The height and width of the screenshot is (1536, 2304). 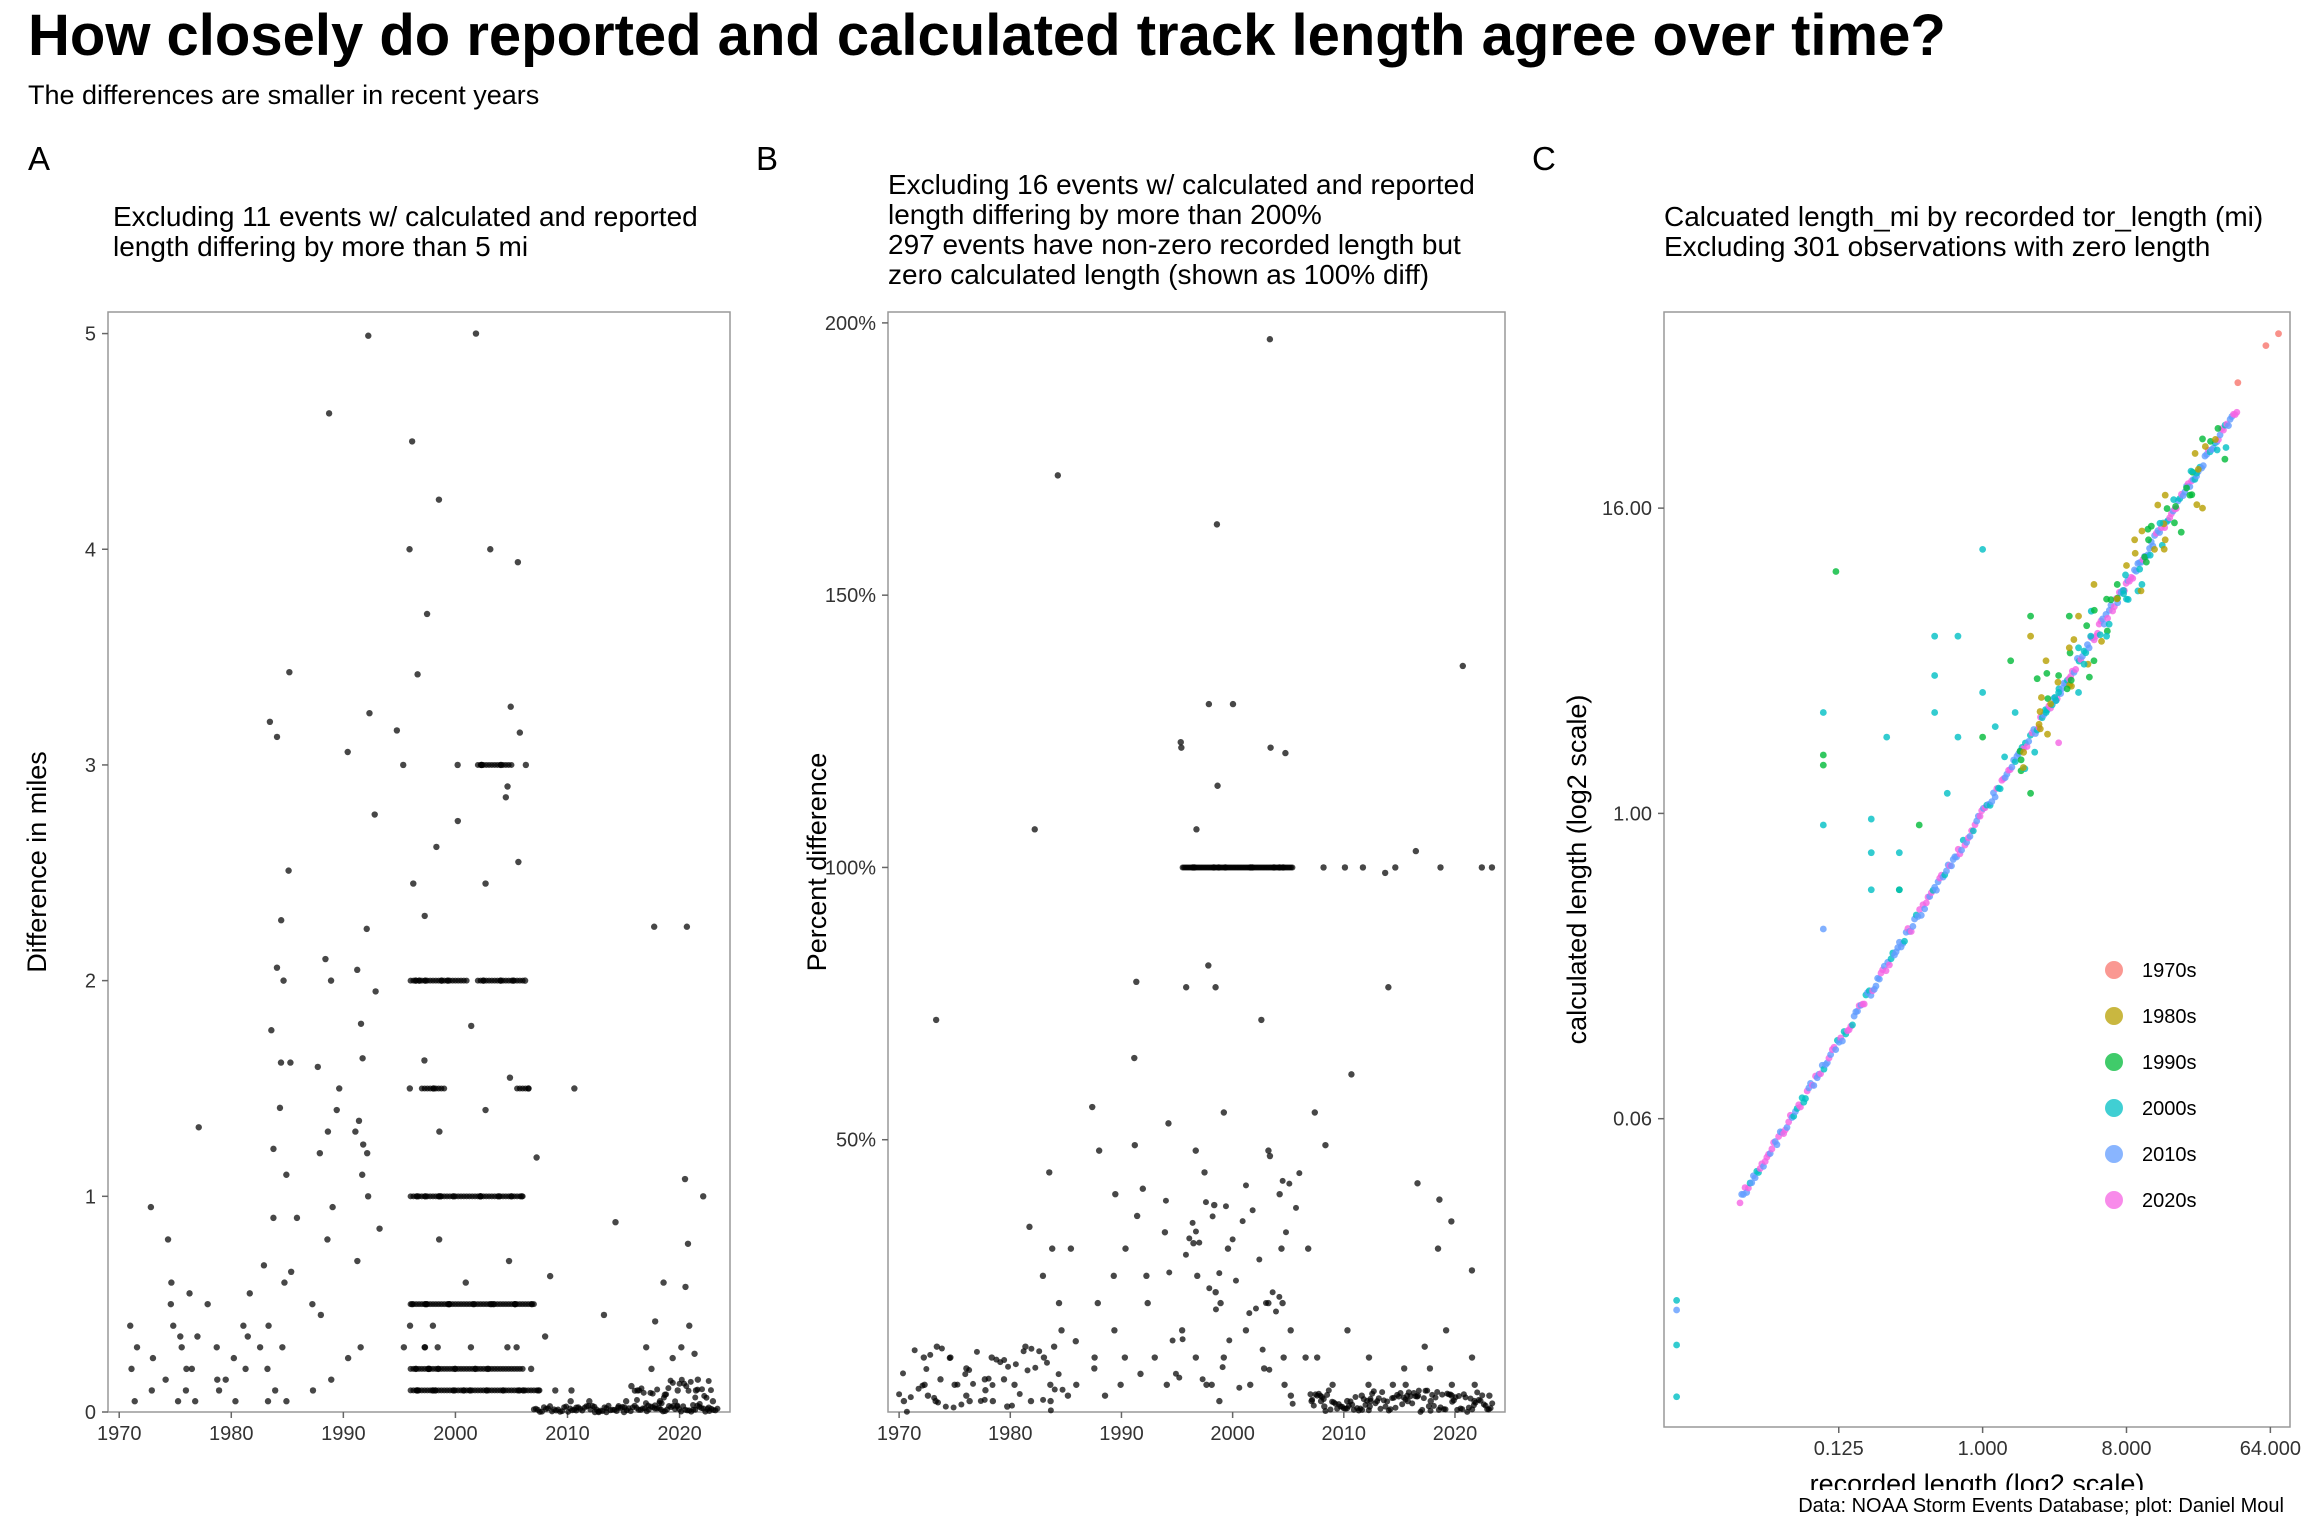 I want to click on x-tick-label: 2020, so click(x=679, y=1434).